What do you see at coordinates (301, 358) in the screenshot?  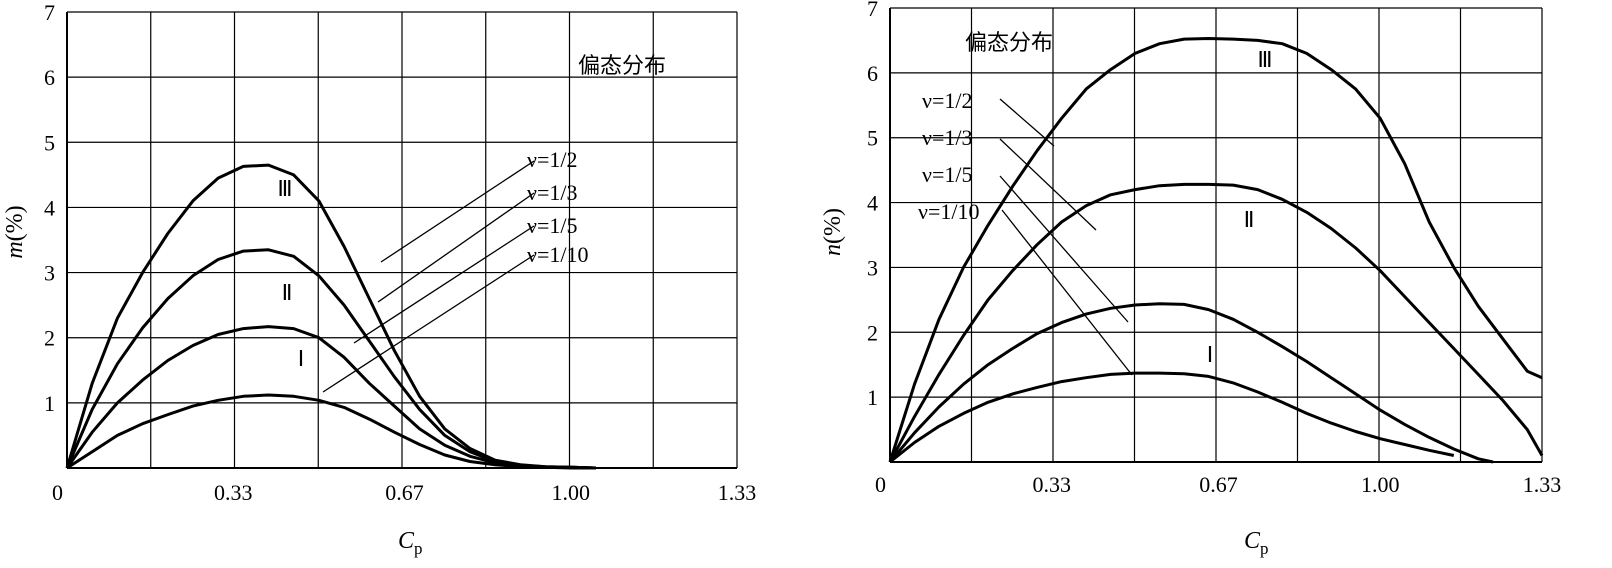 I see `left-series-numeral: Ⅰ` at bounding box center [301, 358].